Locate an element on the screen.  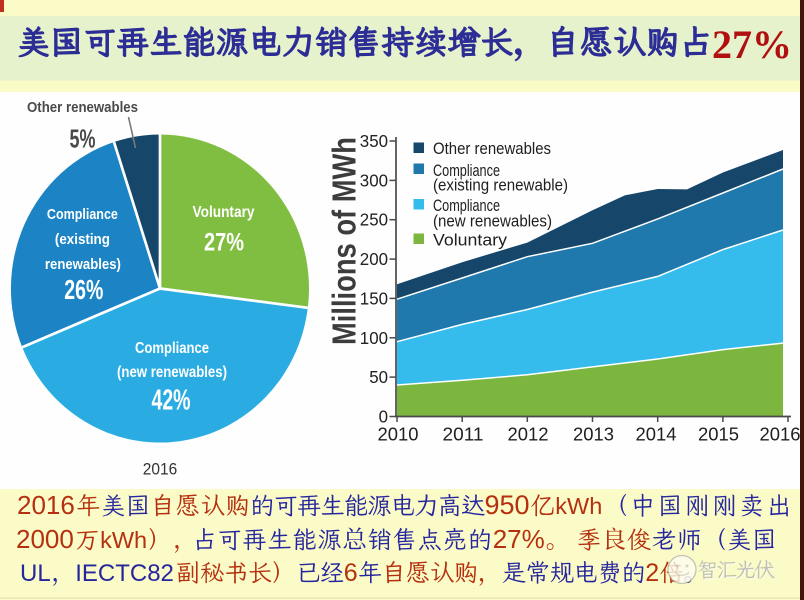
svg-text: 2013 is located at coordinates (593, 434).